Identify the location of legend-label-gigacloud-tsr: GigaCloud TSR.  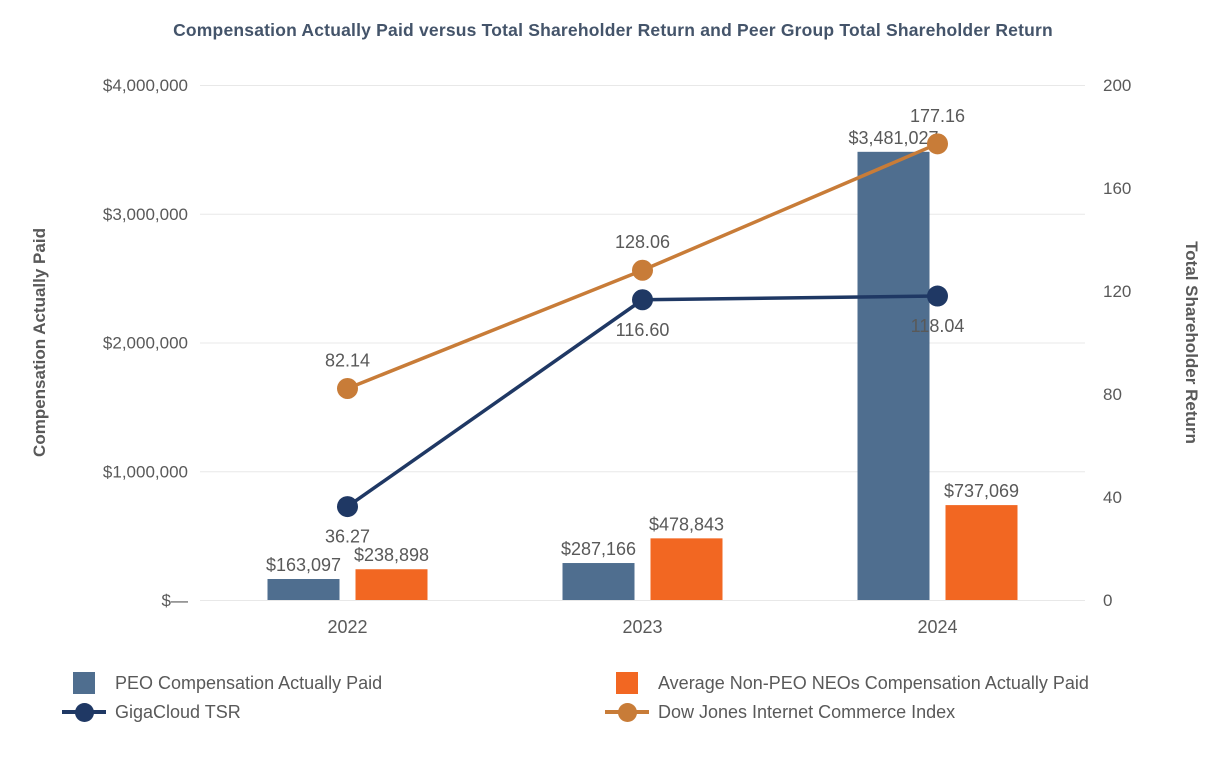
(178, 712).